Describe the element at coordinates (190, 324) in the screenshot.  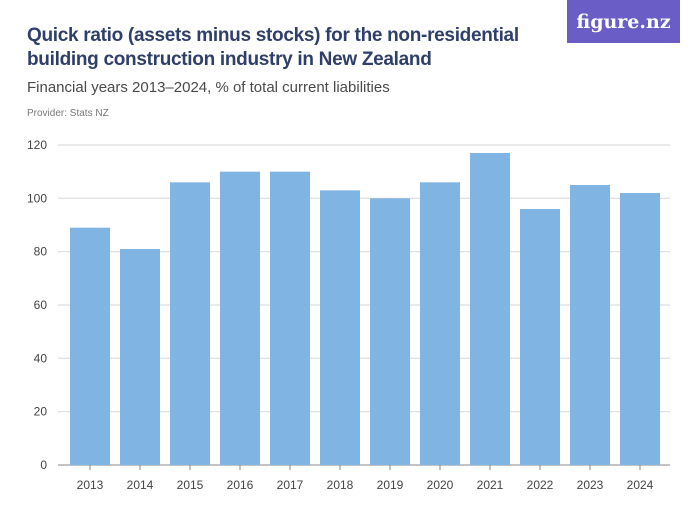
I see `bar-2015` at that location.